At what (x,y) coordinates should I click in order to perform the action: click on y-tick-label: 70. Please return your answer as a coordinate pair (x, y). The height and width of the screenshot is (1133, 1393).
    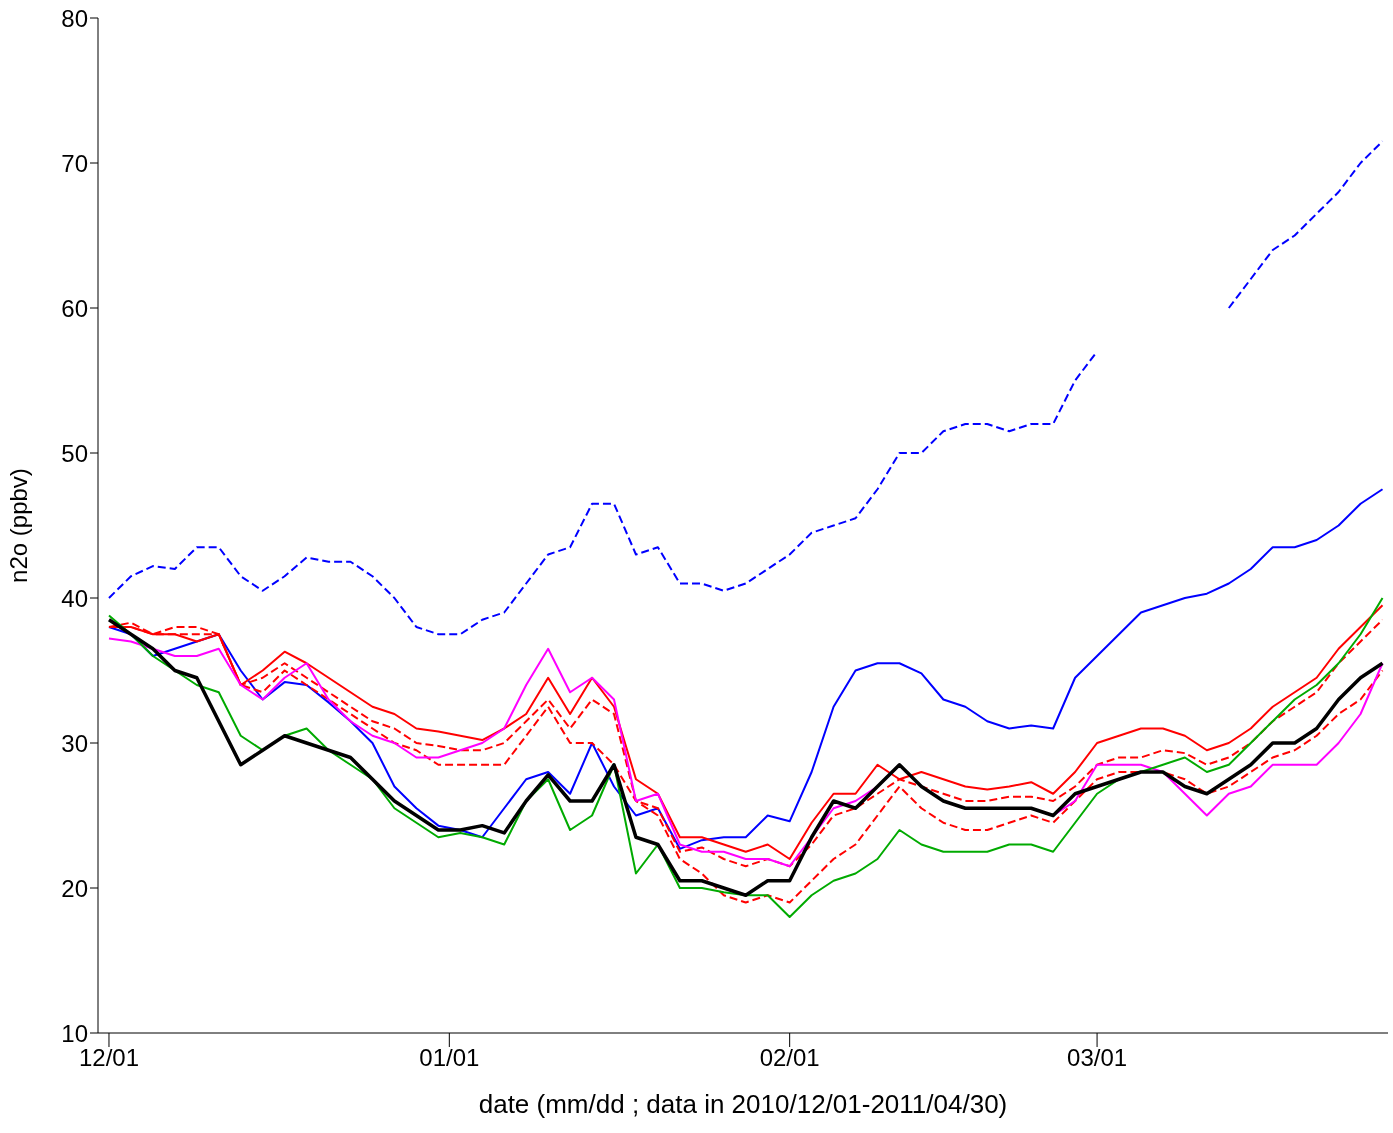
    Looking at the image, I should click on (74, 163).